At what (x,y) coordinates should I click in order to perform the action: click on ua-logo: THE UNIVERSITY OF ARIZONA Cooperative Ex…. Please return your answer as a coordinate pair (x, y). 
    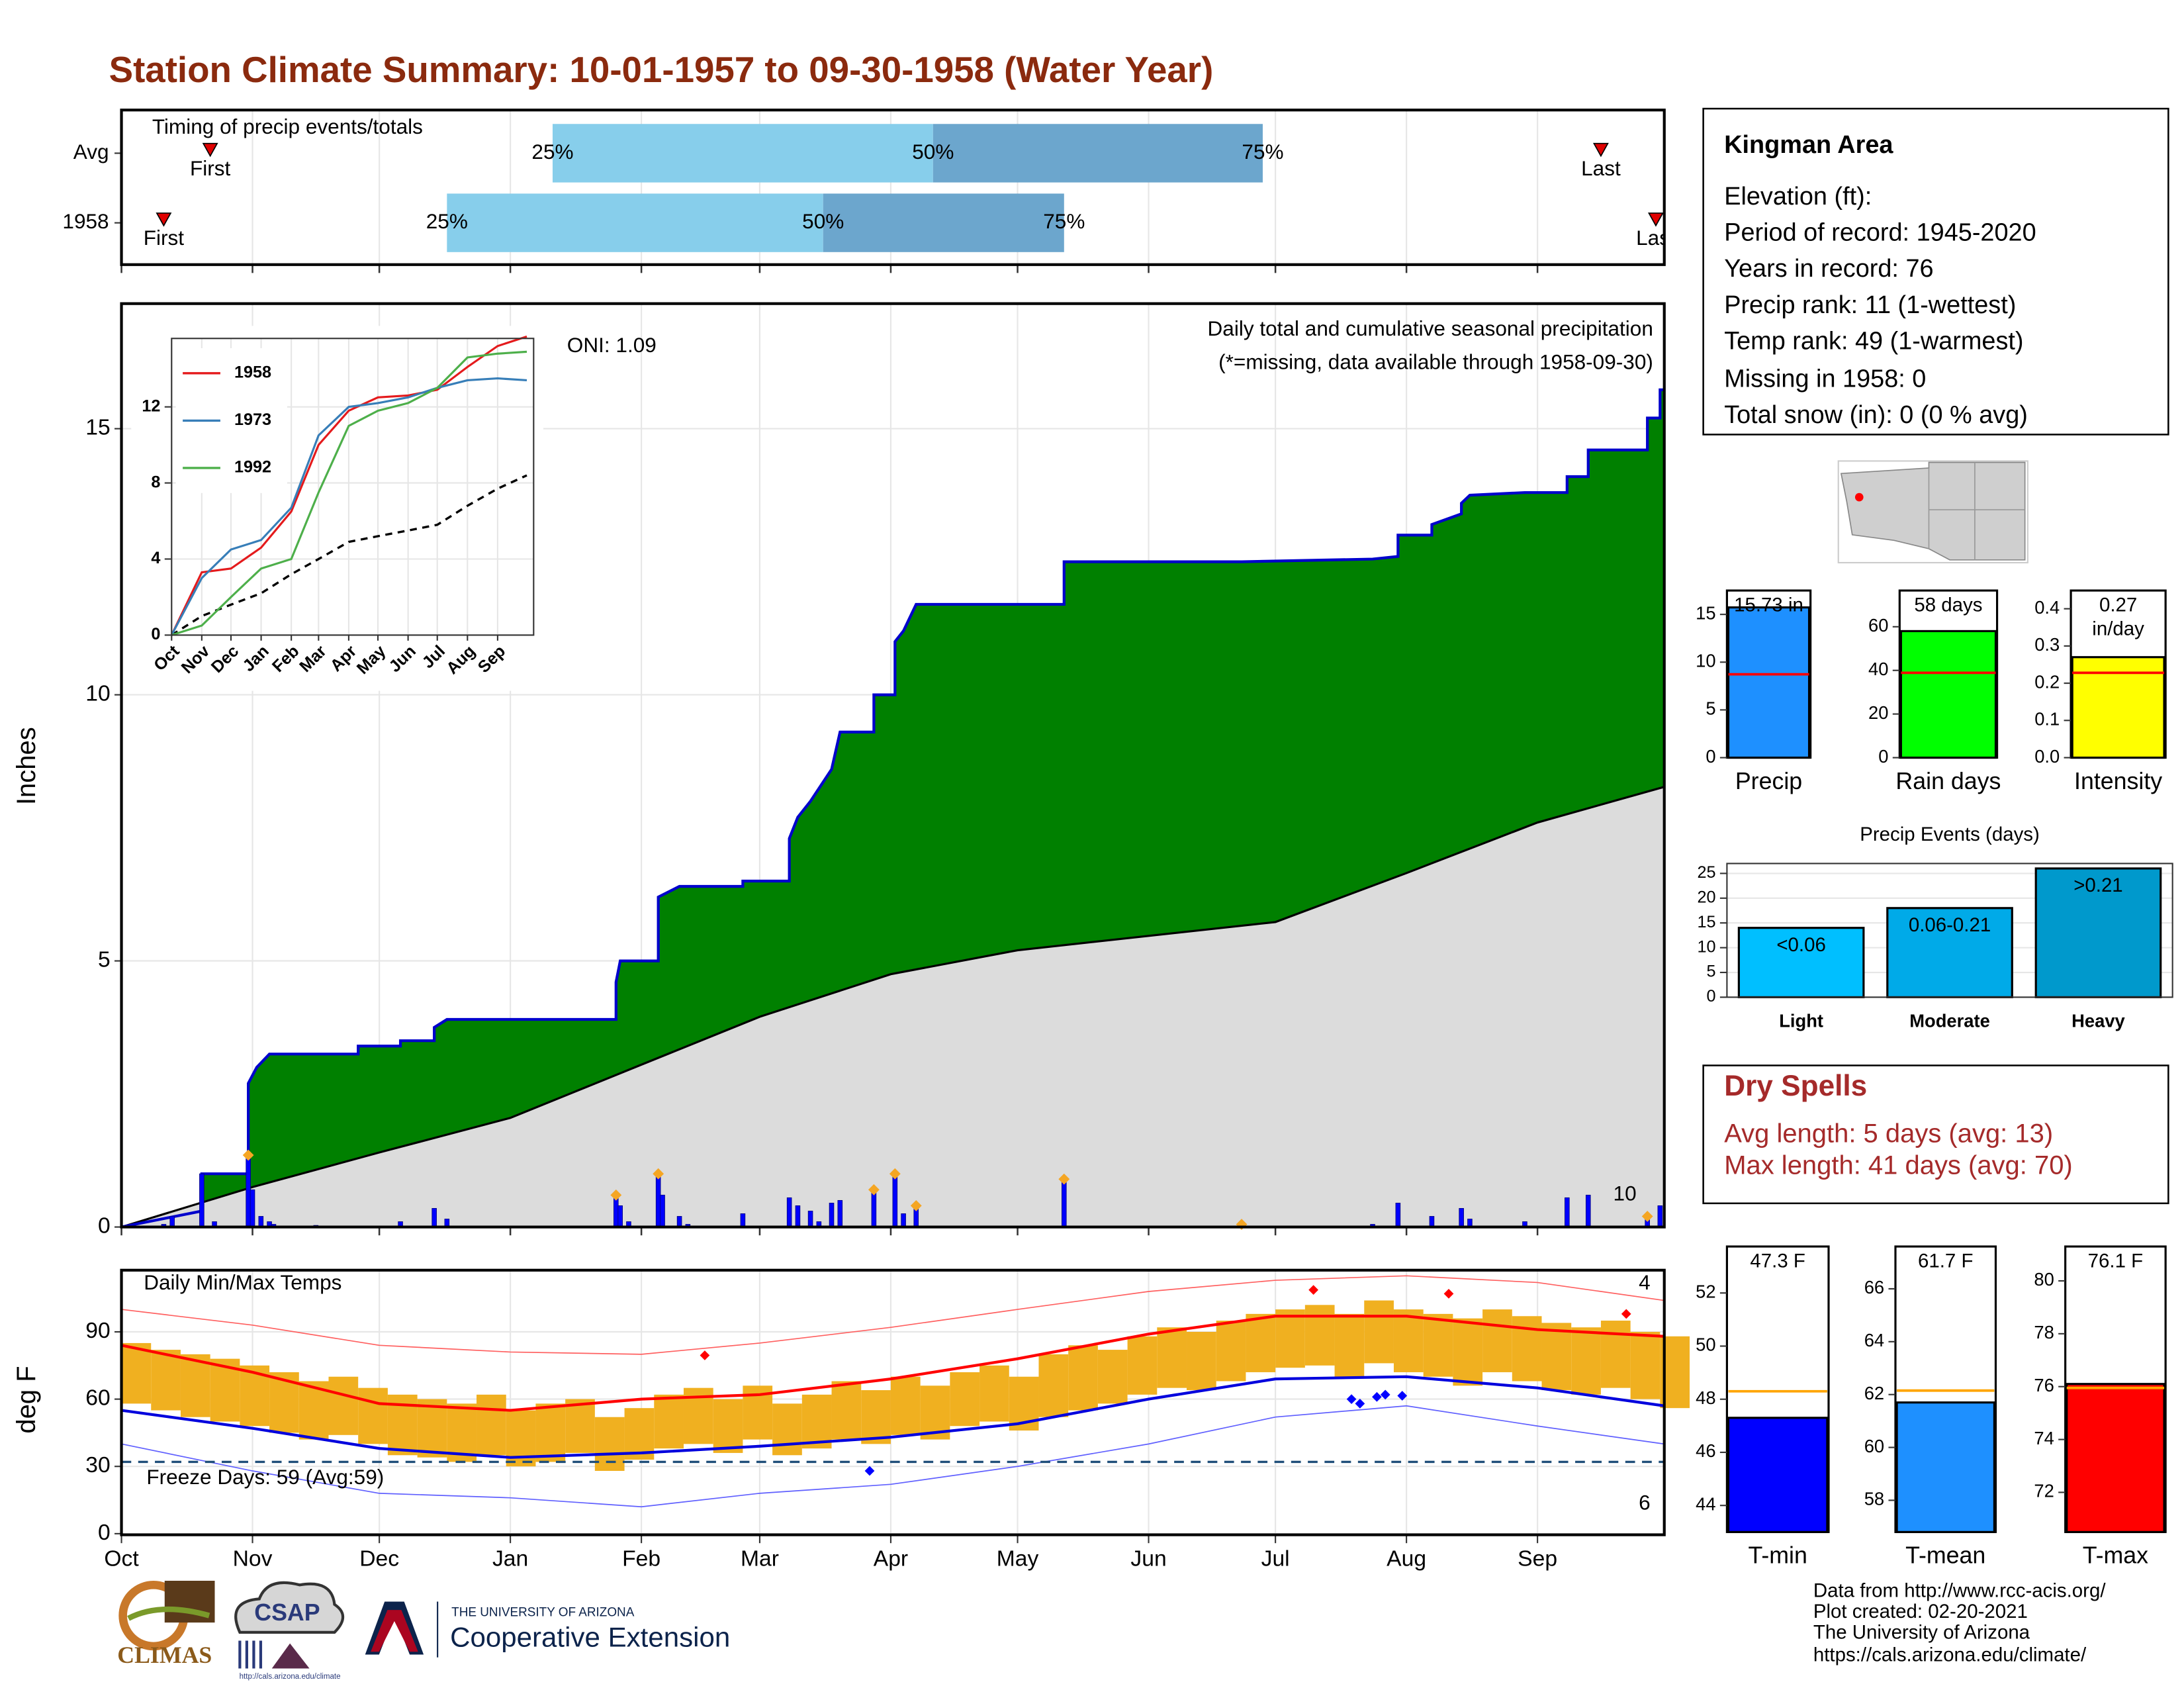
    Looking at the image, I should click on (547, 1629).